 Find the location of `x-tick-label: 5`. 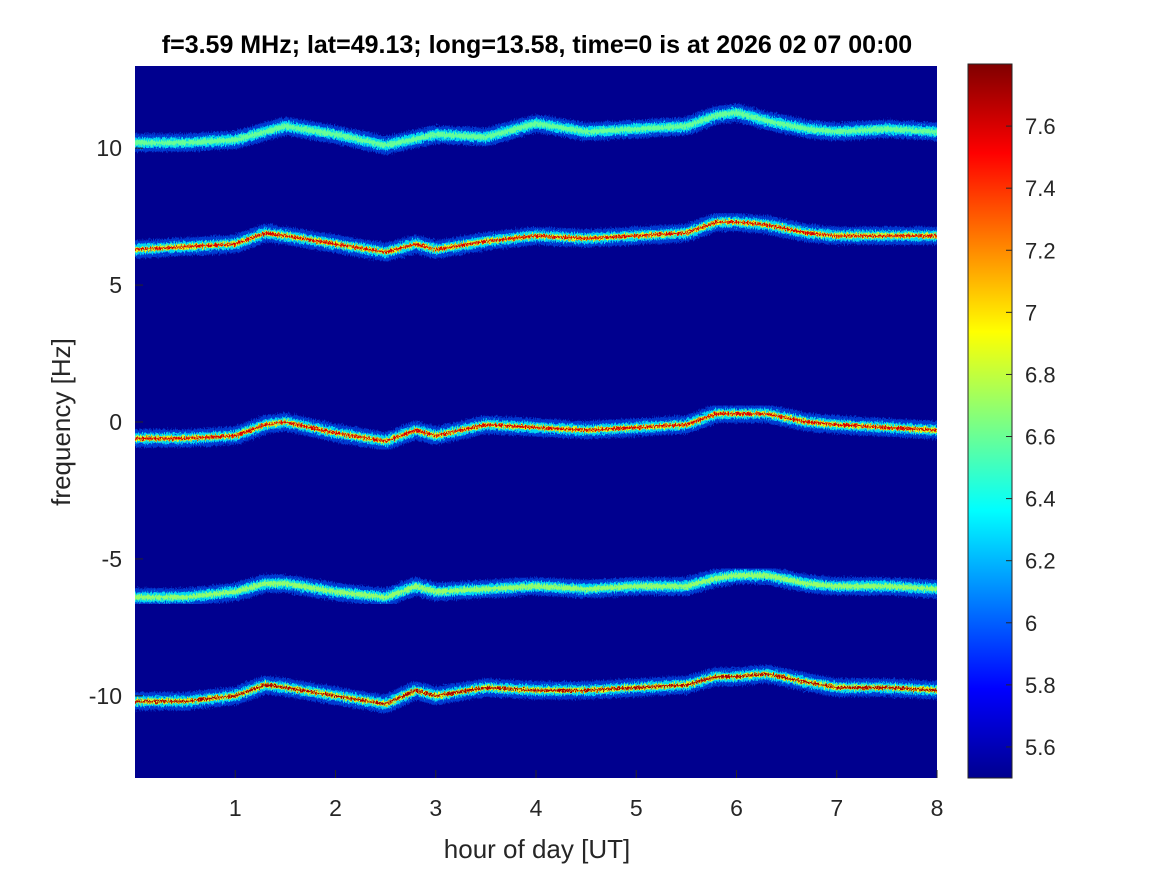

x-tick-label: 5 is located at coordinates (636, 808).